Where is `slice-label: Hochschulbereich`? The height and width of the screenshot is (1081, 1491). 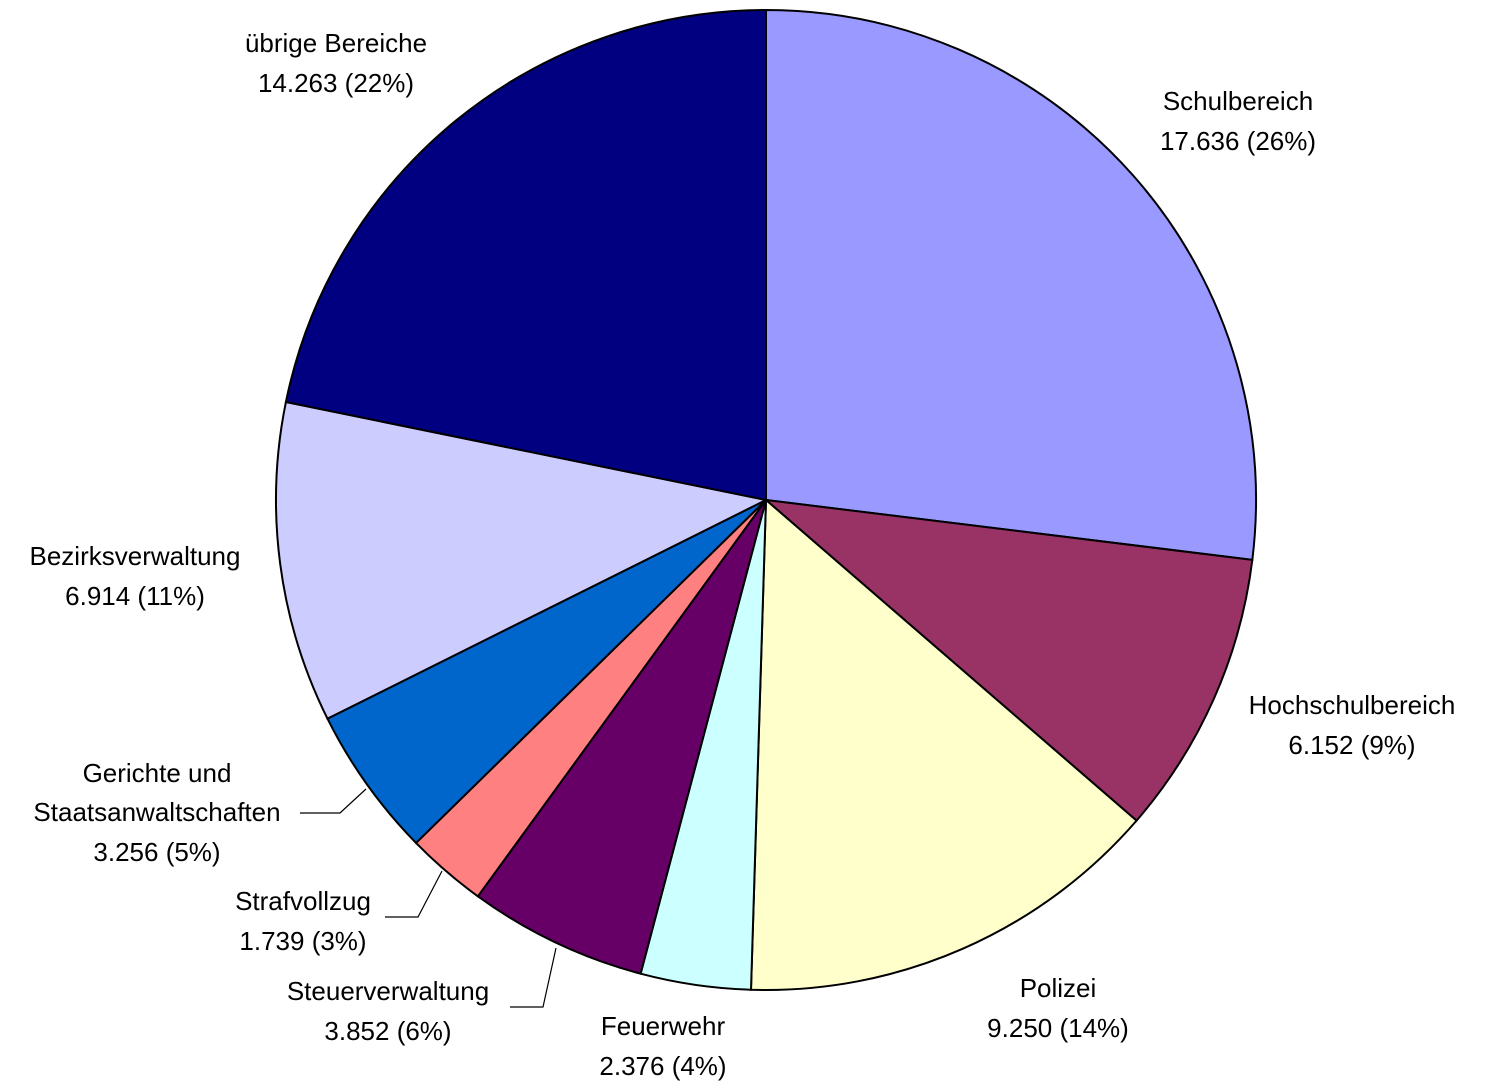
slice-label: Hochschulbereich is located at coordinates (1352, 705).